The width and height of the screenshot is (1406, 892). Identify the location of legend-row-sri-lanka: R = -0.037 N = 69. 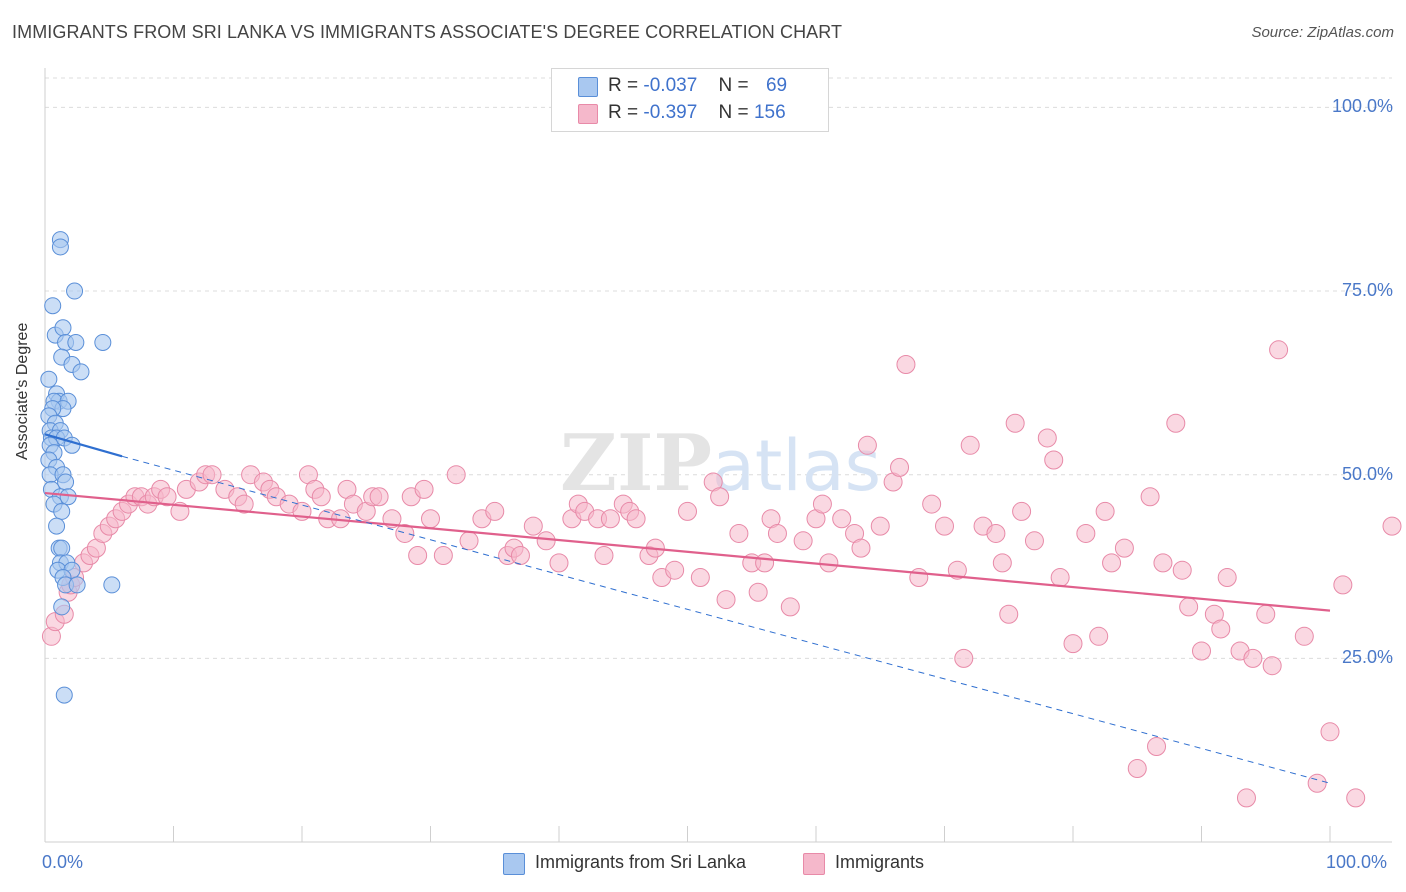
(690, 87).